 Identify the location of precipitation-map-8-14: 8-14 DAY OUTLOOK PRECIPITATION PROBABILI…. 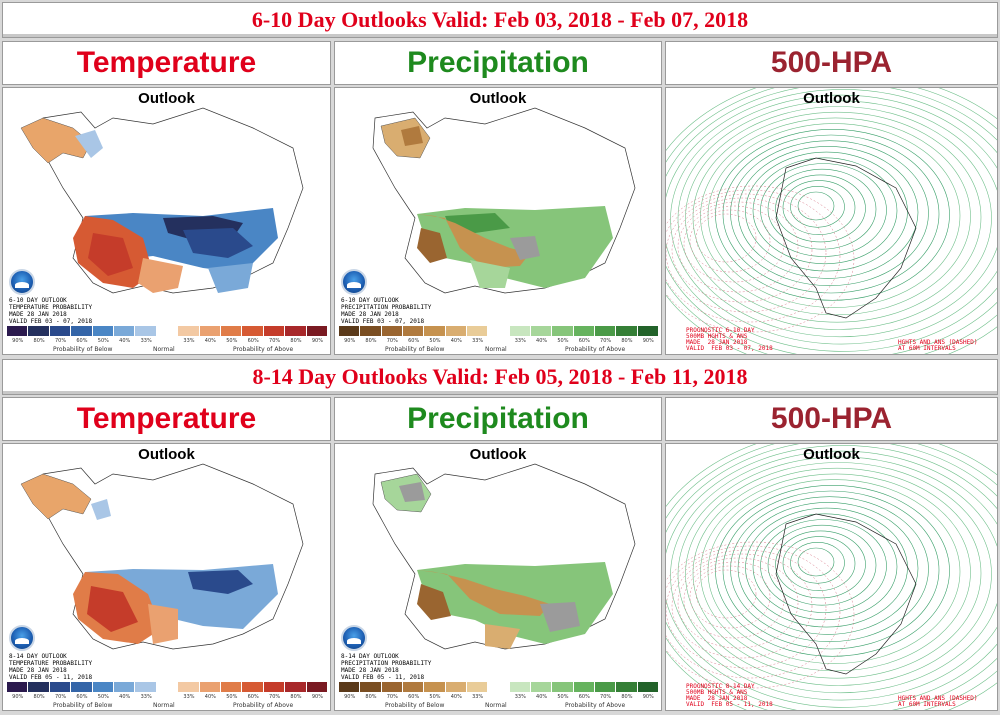
(498, 577).